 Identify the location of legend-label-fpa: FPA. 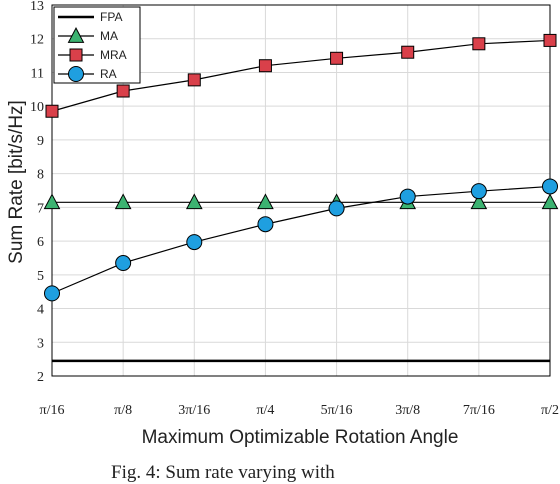
(111, 17).